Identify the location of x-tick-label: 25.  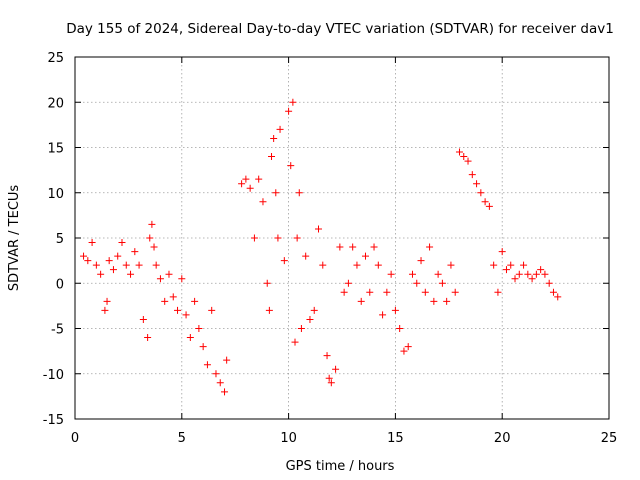
(609, 438).